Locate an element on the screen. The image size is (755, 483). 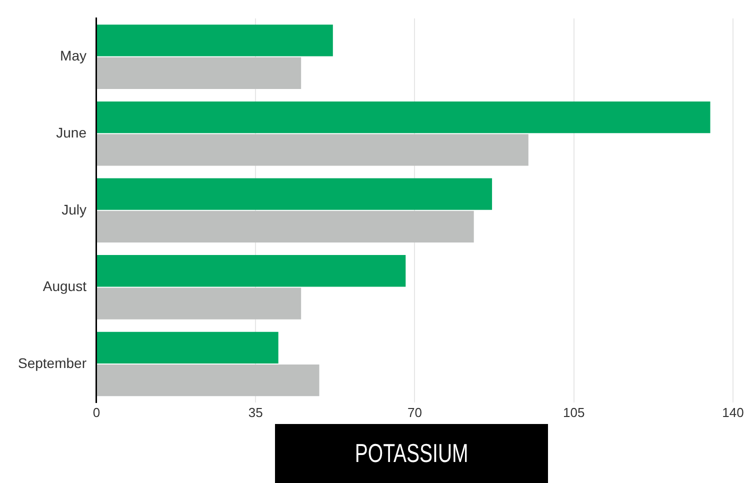
y-tick-label: June is located at coordinates (71, 132).